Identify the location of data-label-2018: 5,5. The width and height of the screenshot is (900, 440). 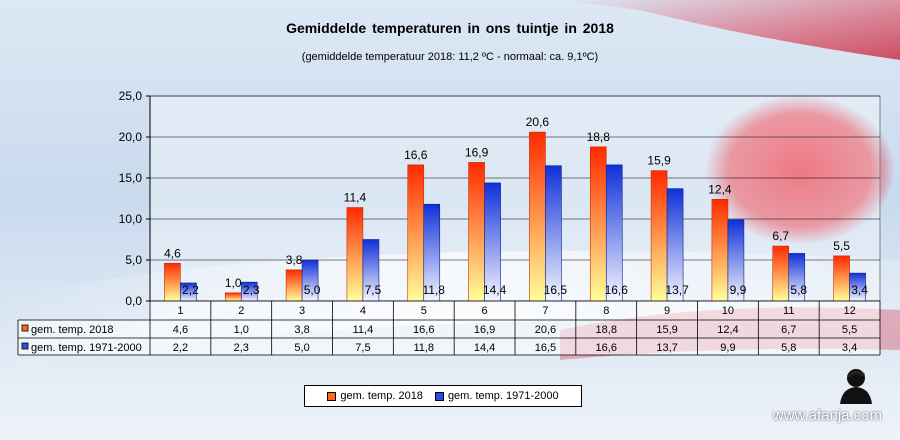
(841, 246).